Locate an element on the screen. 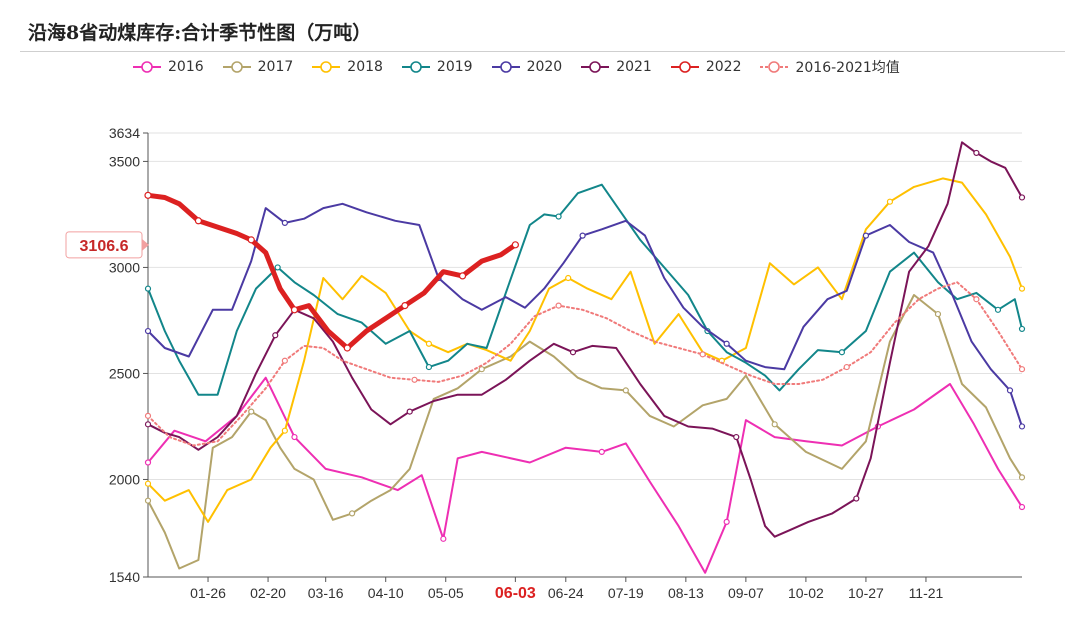 Image resolution: width=1080 pixels, height=617 pixels. legend-label: 2021 is located at coordinates (634, 67).